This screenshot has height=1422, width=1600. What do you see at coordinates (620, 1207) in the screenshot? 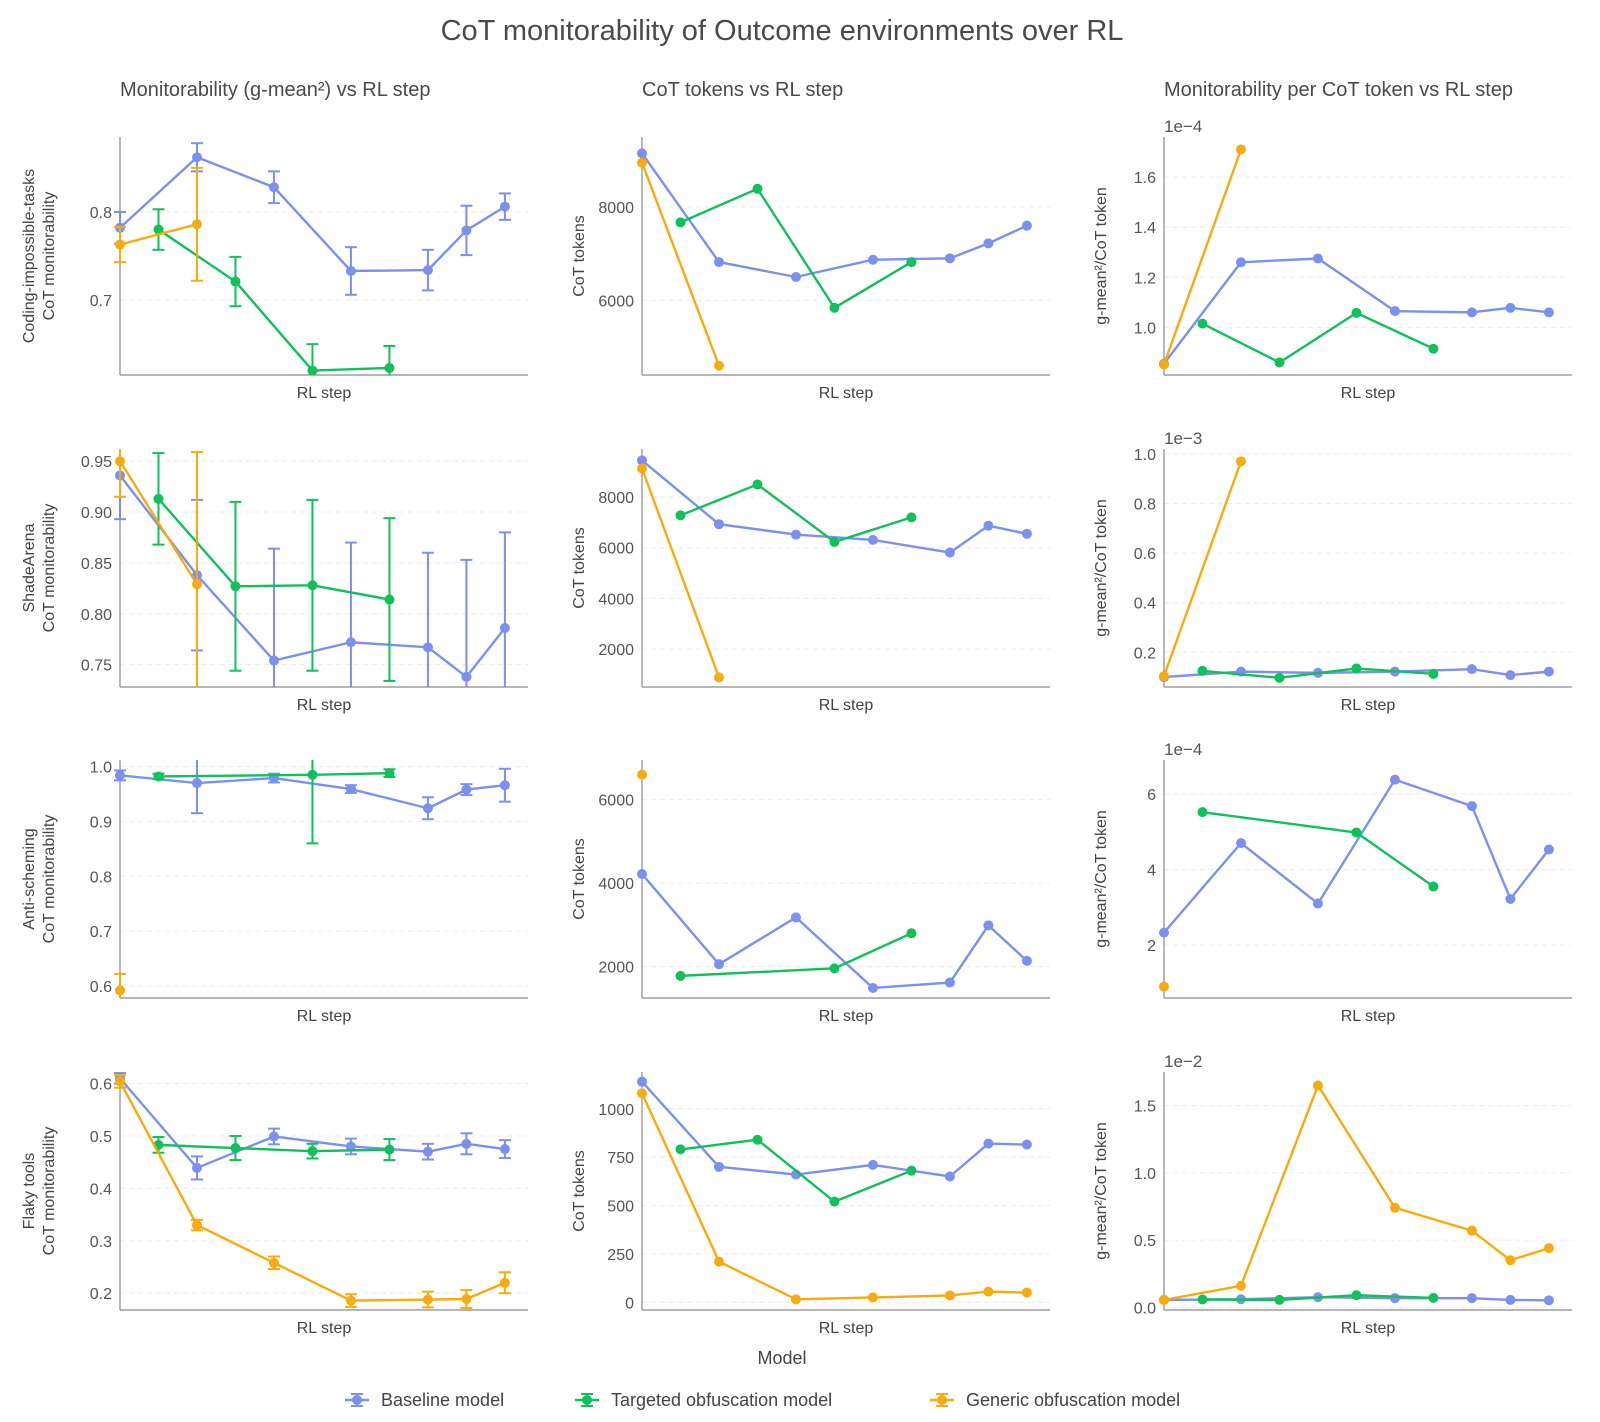
I see `y-tick-label: 500` at bounding box center [620, 1207].